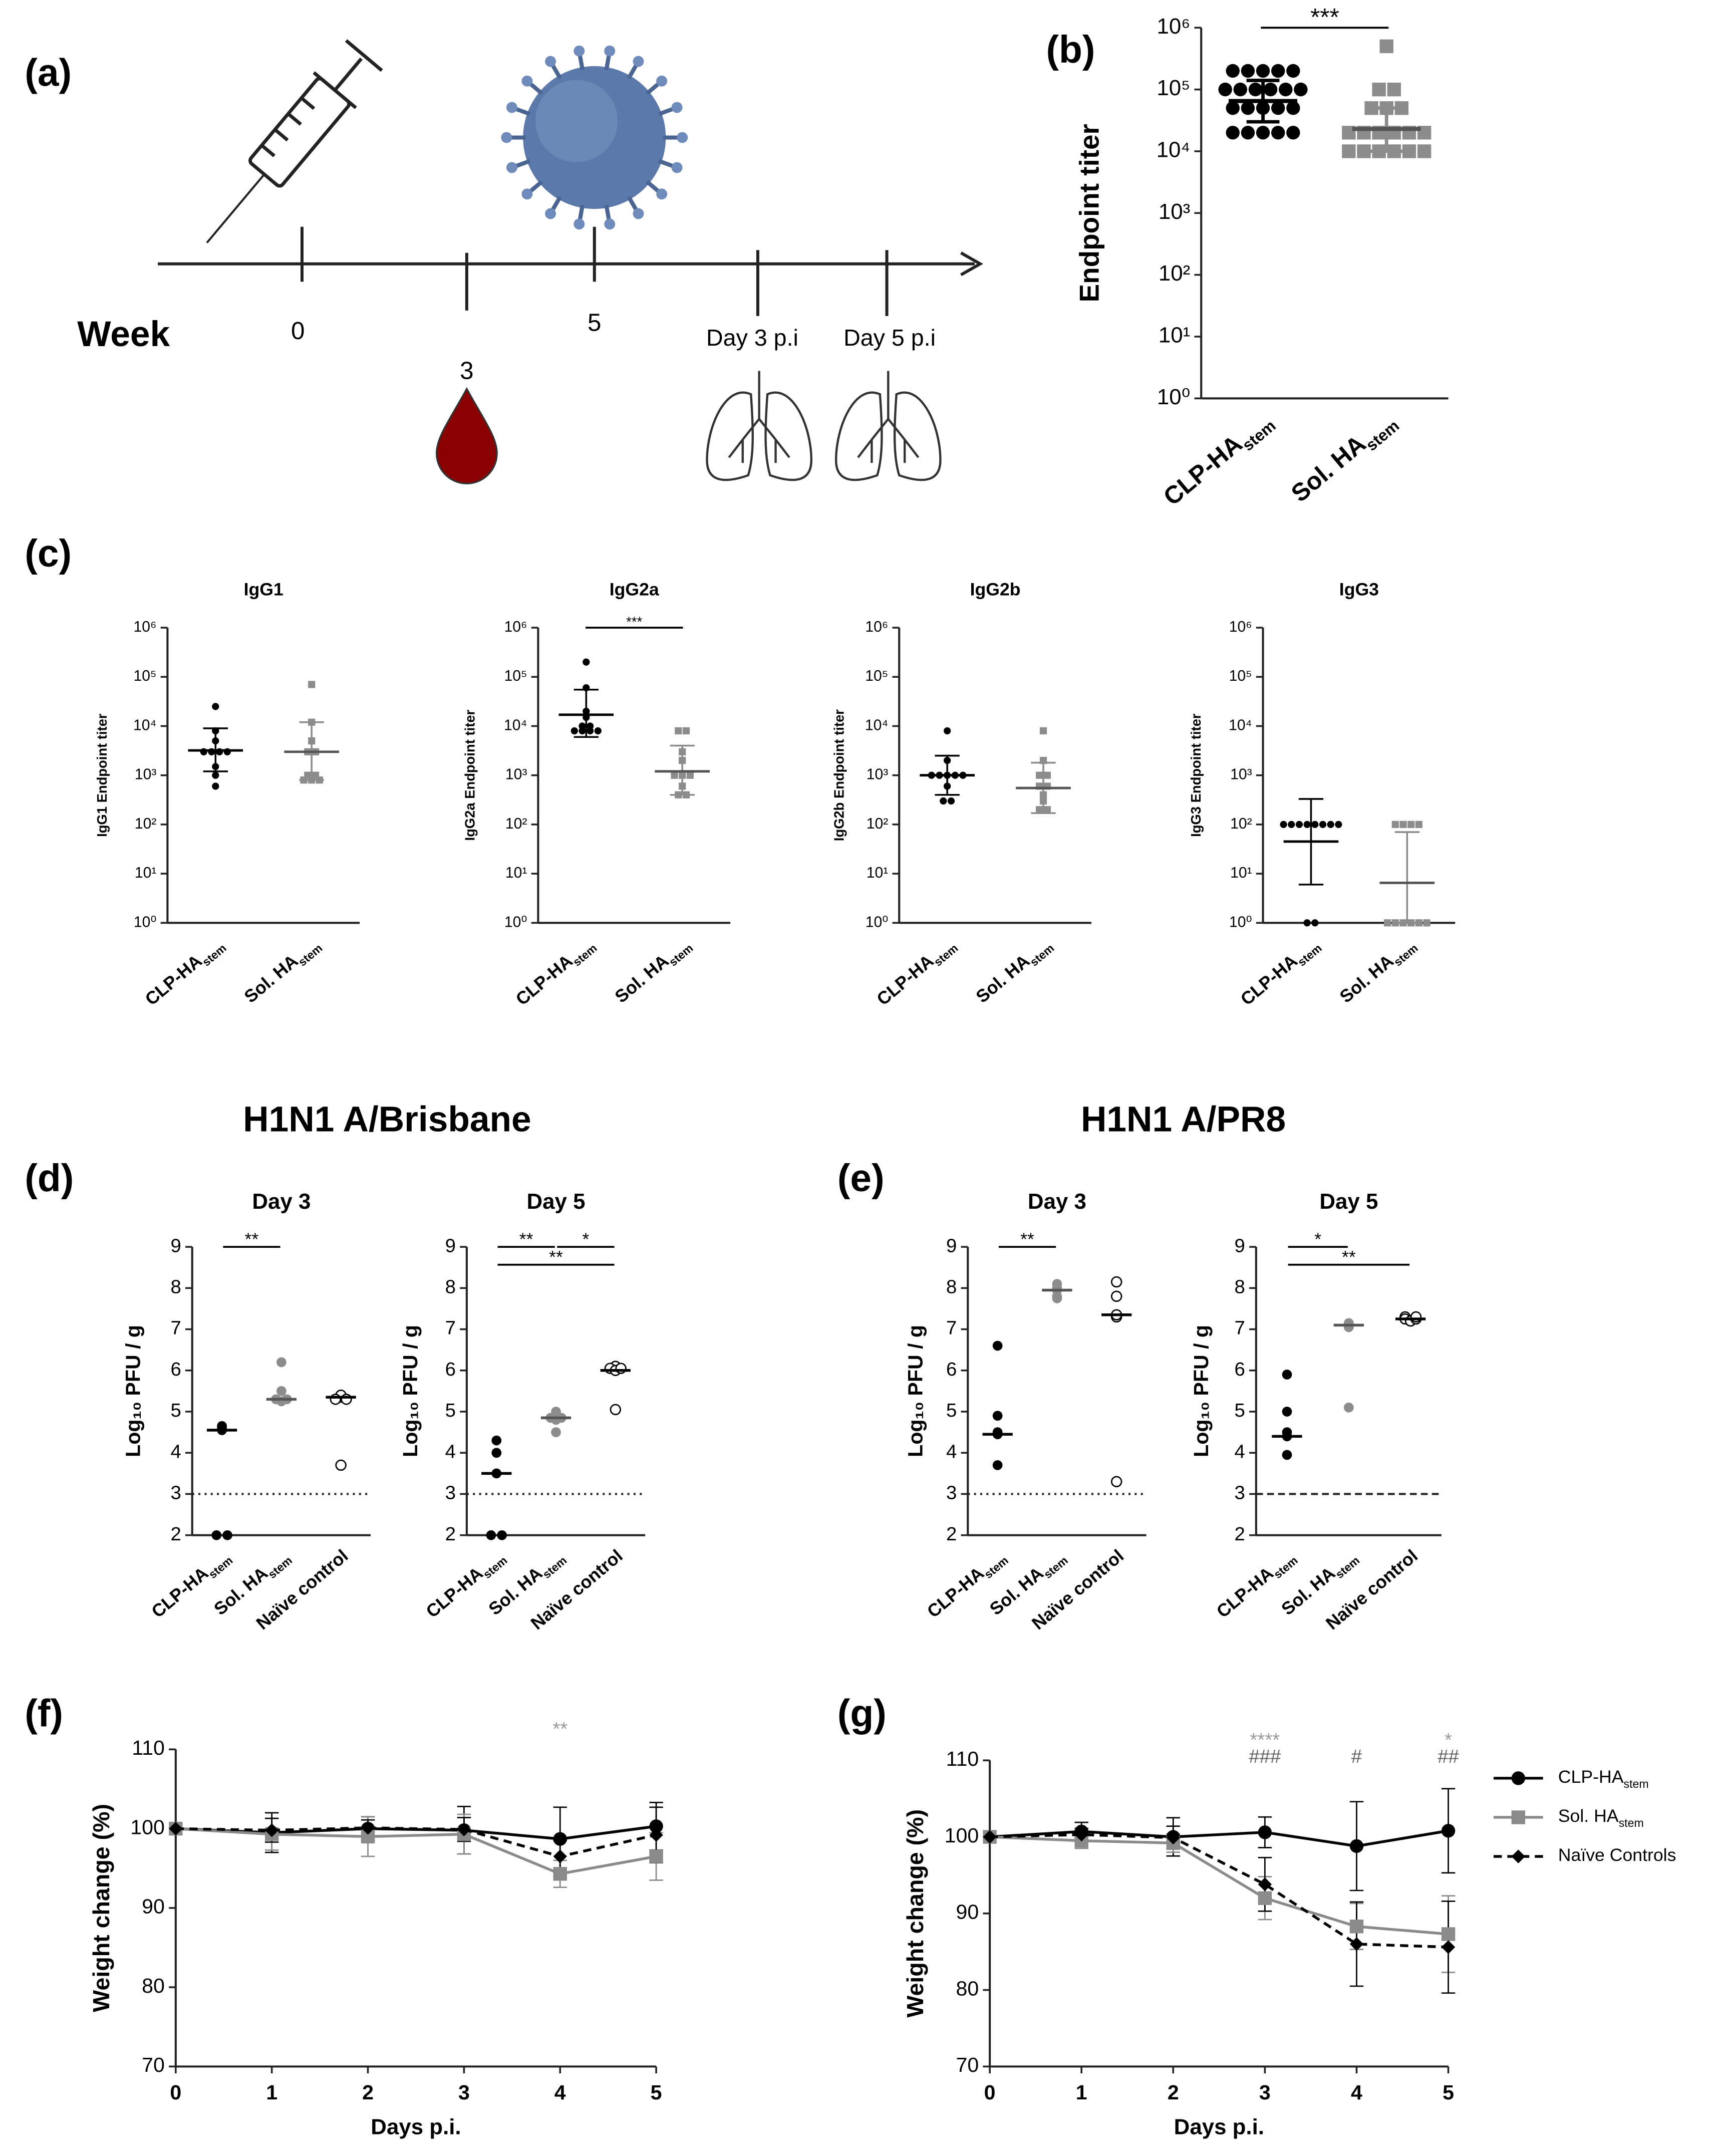 This screenshot has height=2156, width=1716. What do you see at coordinates (1082, 2092) in the screenshot?
I see `x-tick-label: 1` at bounding box center [1082, 2092].